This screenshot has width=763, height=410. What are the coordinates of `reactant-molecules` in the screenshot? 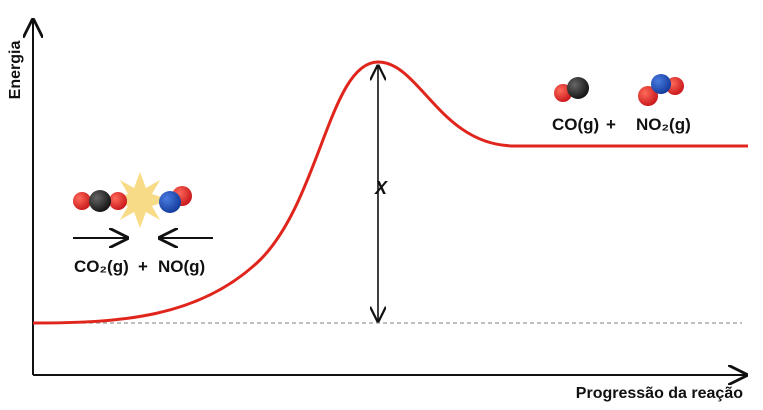 It's located at (132, 200).